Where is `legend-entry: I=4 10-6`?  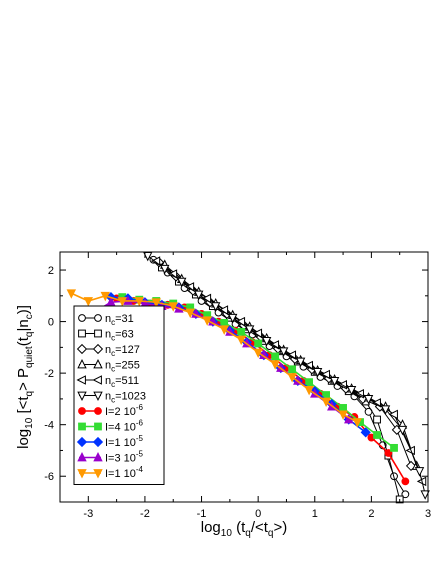 legend-entry: I=4 10-6 is located at coordinates (111, 426).